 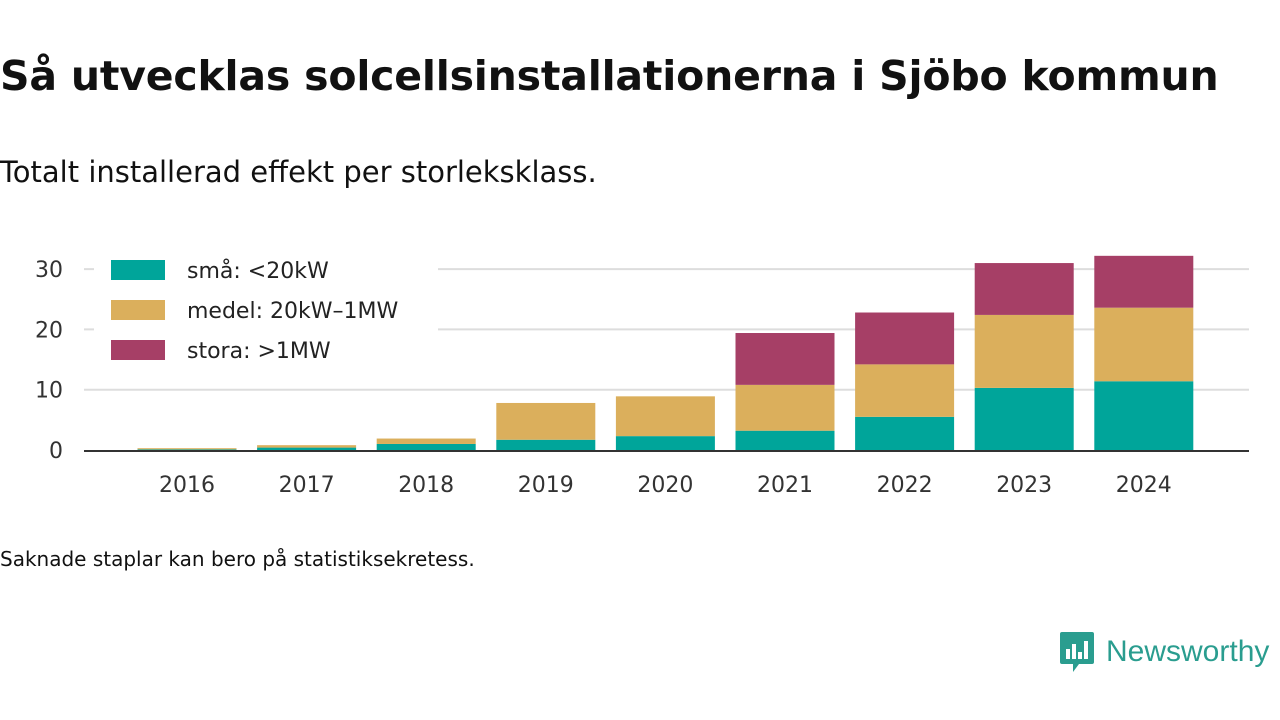 I want to click on x-tick-label: 2022, so click(x=905, y=485).